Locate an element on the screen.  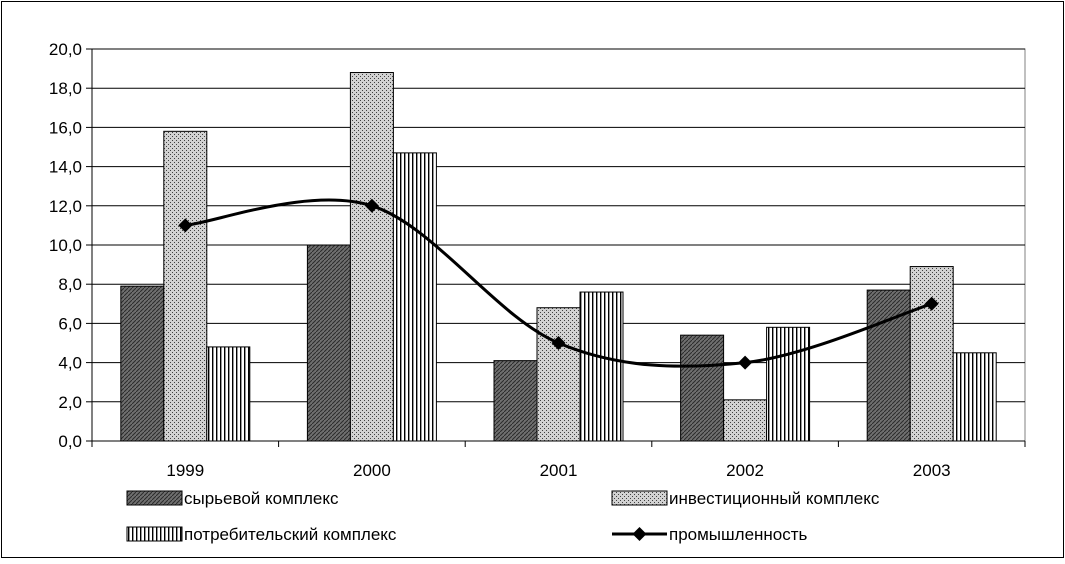
line-point-2002 is located at coordinates (745, 362).